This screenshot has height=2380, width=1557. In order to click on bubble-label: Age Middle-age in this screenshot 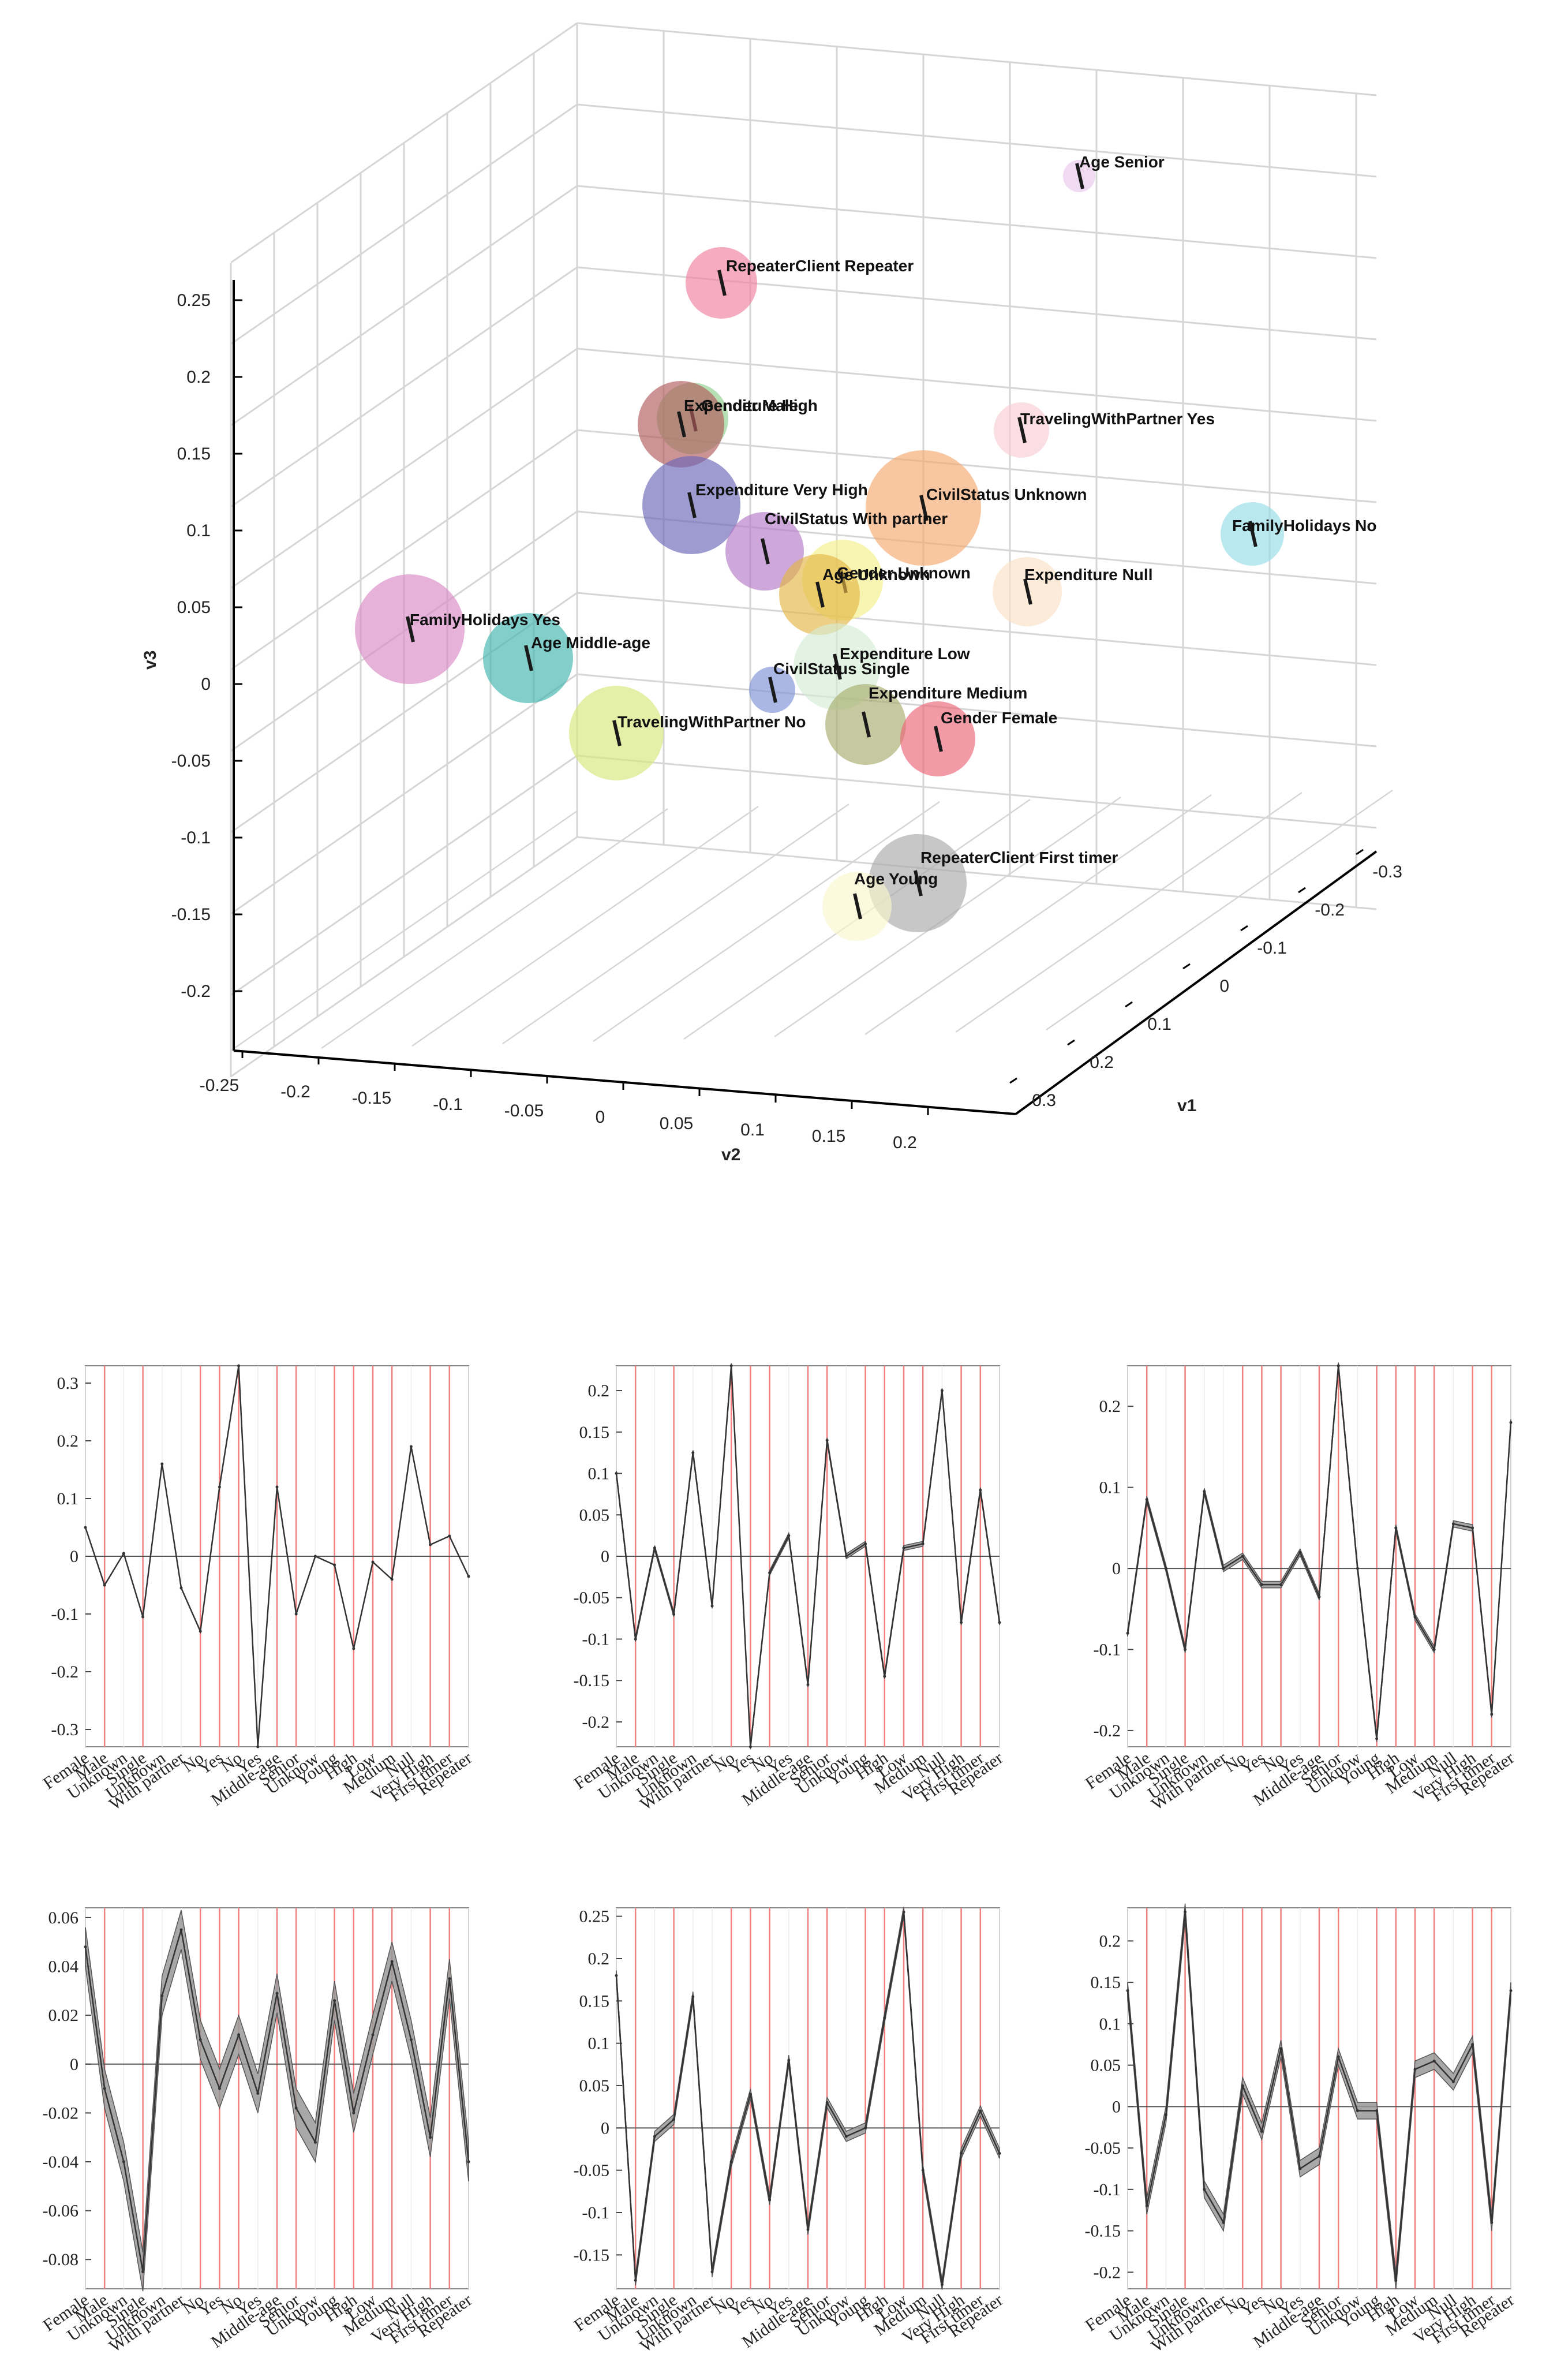, I will do `click(590, 643)`.